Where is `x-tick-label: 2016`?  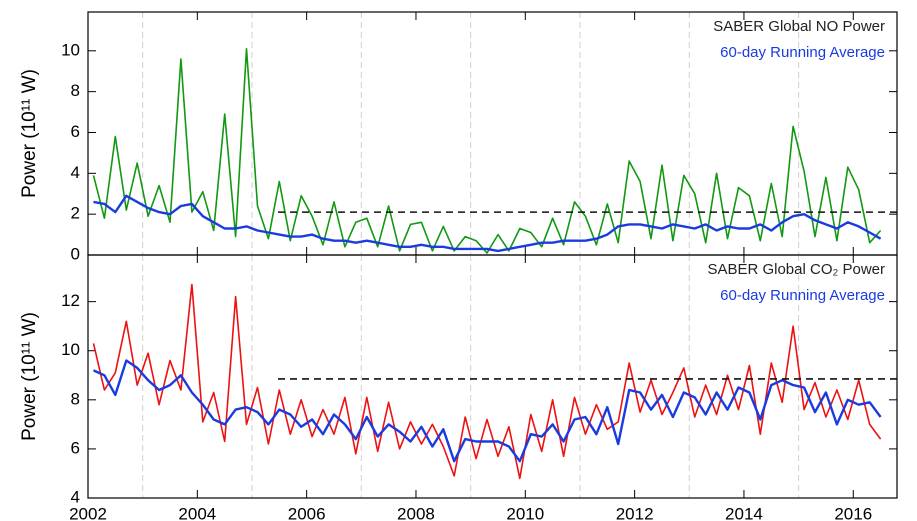
x-tick-label: 2016 is located at coordinates (853, 512).